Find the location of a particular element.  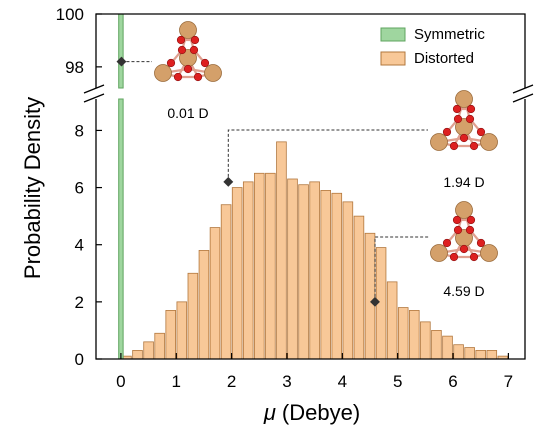

x-tick-label: 6 is located at coordinates (452, 381).